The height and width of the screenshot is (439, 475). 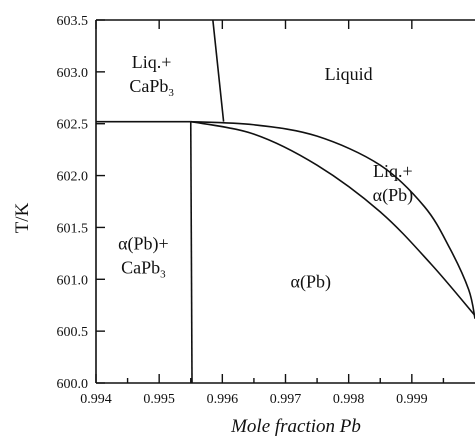 I want to click on y-axis-title: T/K, so click(x=22, y=217).